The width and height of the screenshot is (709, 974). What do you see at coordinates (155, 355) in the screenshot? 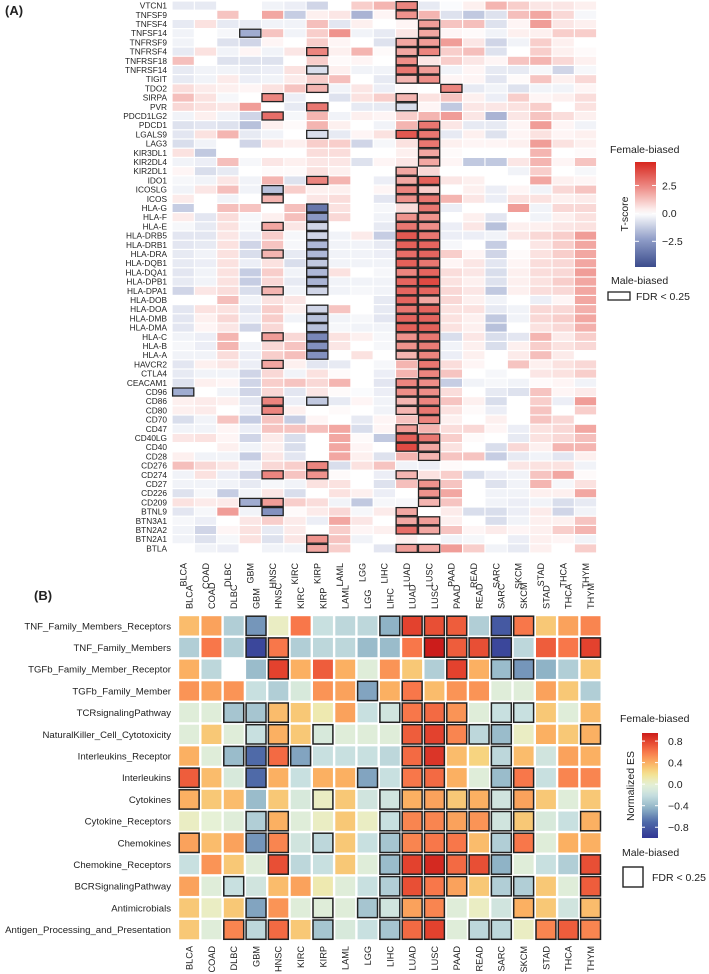
I see `row-label: HLA-A` at bounding box center [155, 355].